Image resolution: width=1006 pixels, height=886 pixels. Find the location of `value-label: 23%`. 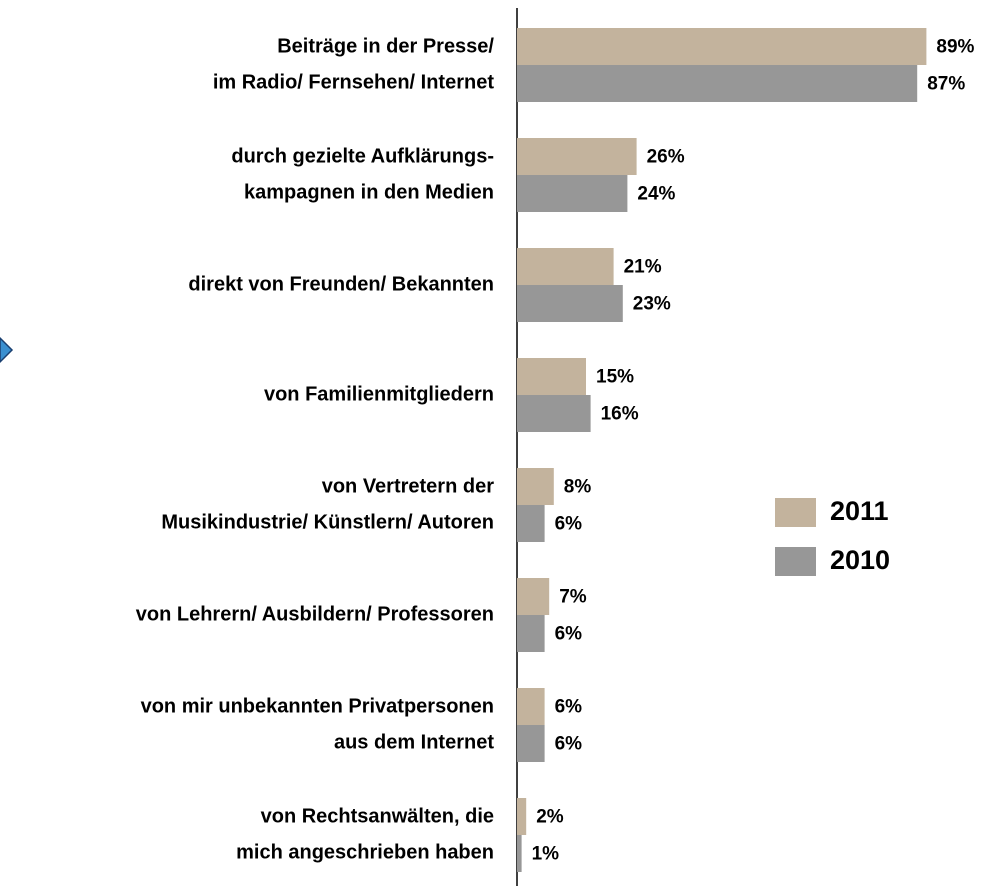

value-label: 23% is located at coordinates (652, 304).